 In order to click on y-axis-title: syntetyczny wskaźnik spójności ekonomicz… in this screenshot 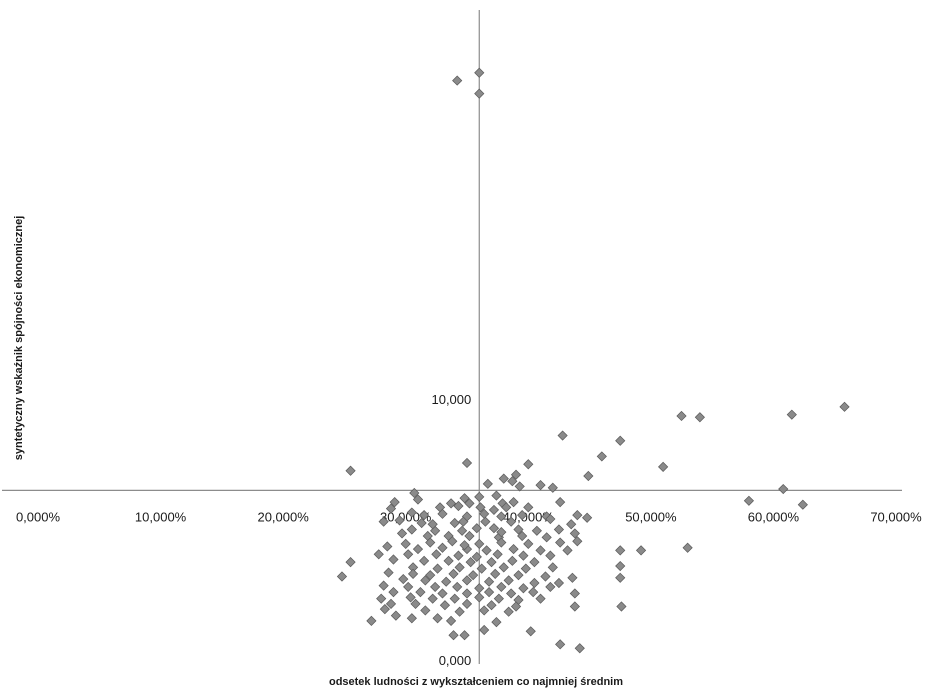, I will do `click(19, 338)`.